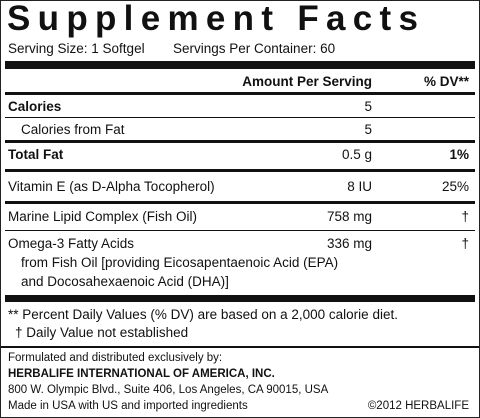  I want to click on row-name: Calories, so click(35, 106).